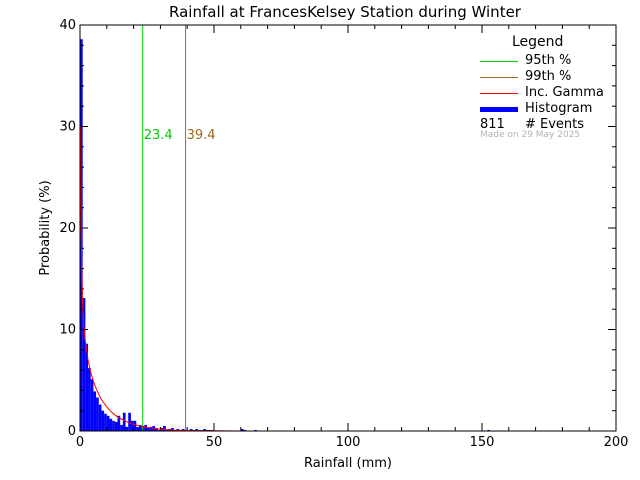  I want to click on legend-label-gamma: Inc. Gamma, so click(564, 92).